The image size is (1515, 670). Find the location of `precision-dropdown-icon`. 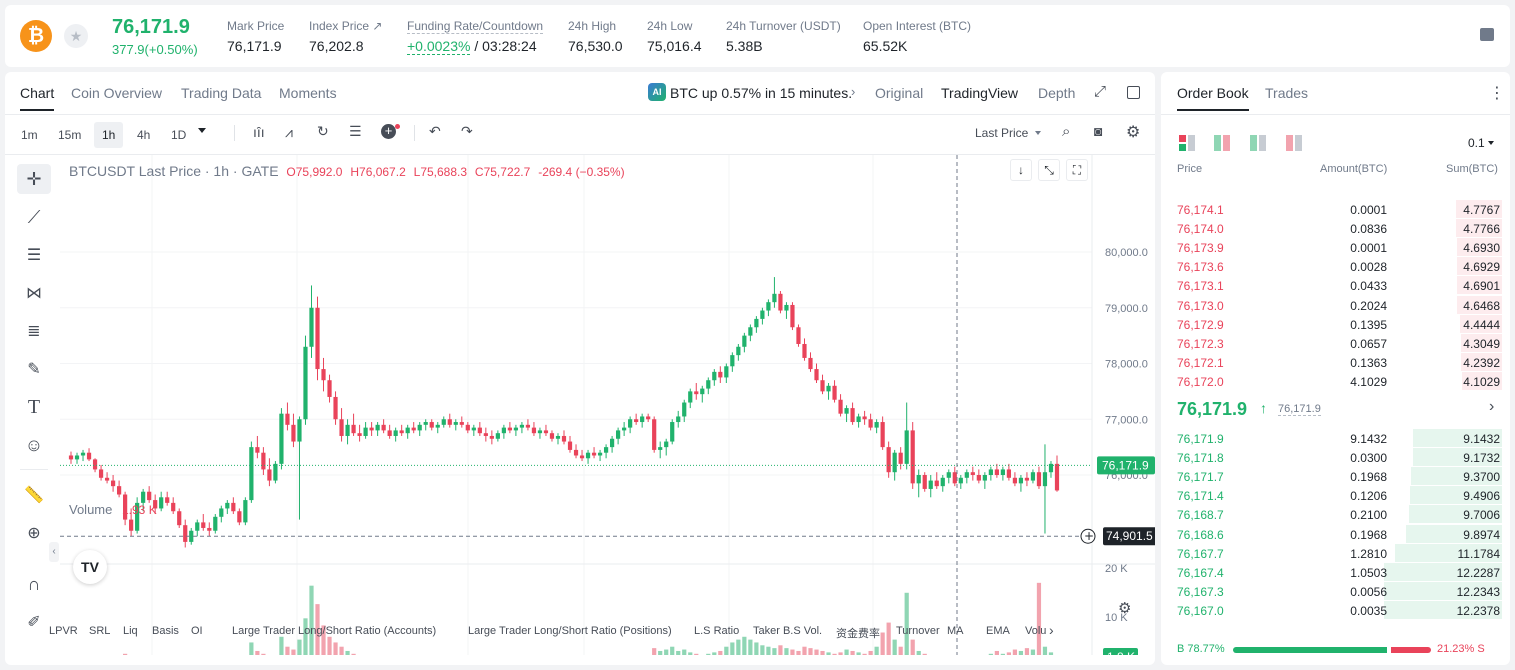

precision-dropdown-icon is located at coordinates (1491, 143).